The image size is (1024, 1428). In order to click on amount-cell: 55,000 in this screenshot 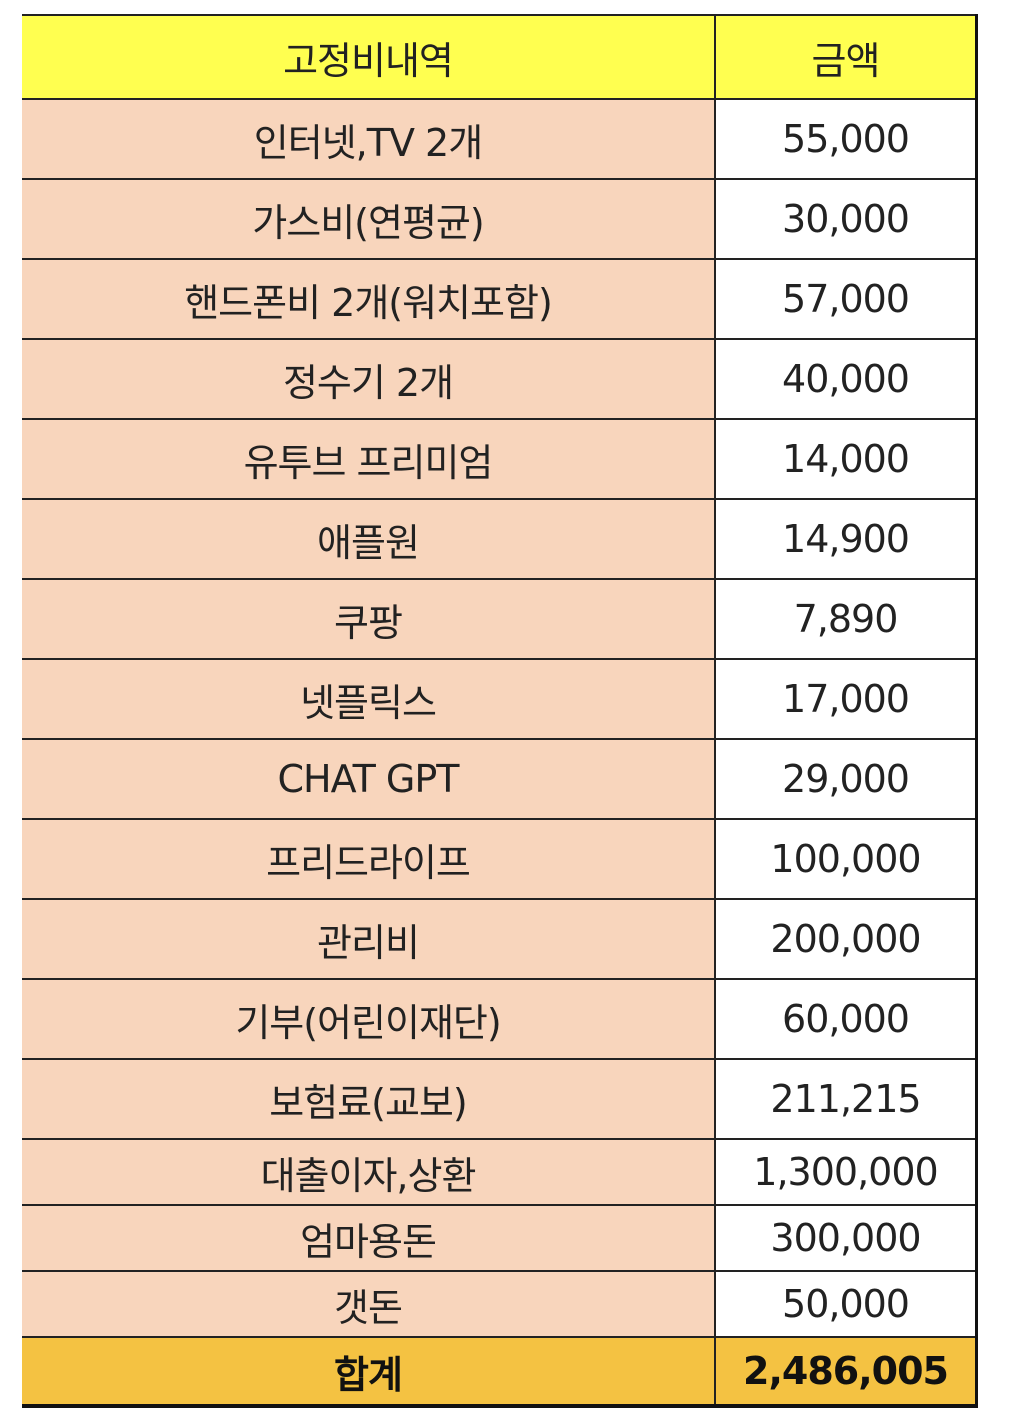, I will do `click(846, 138)`.